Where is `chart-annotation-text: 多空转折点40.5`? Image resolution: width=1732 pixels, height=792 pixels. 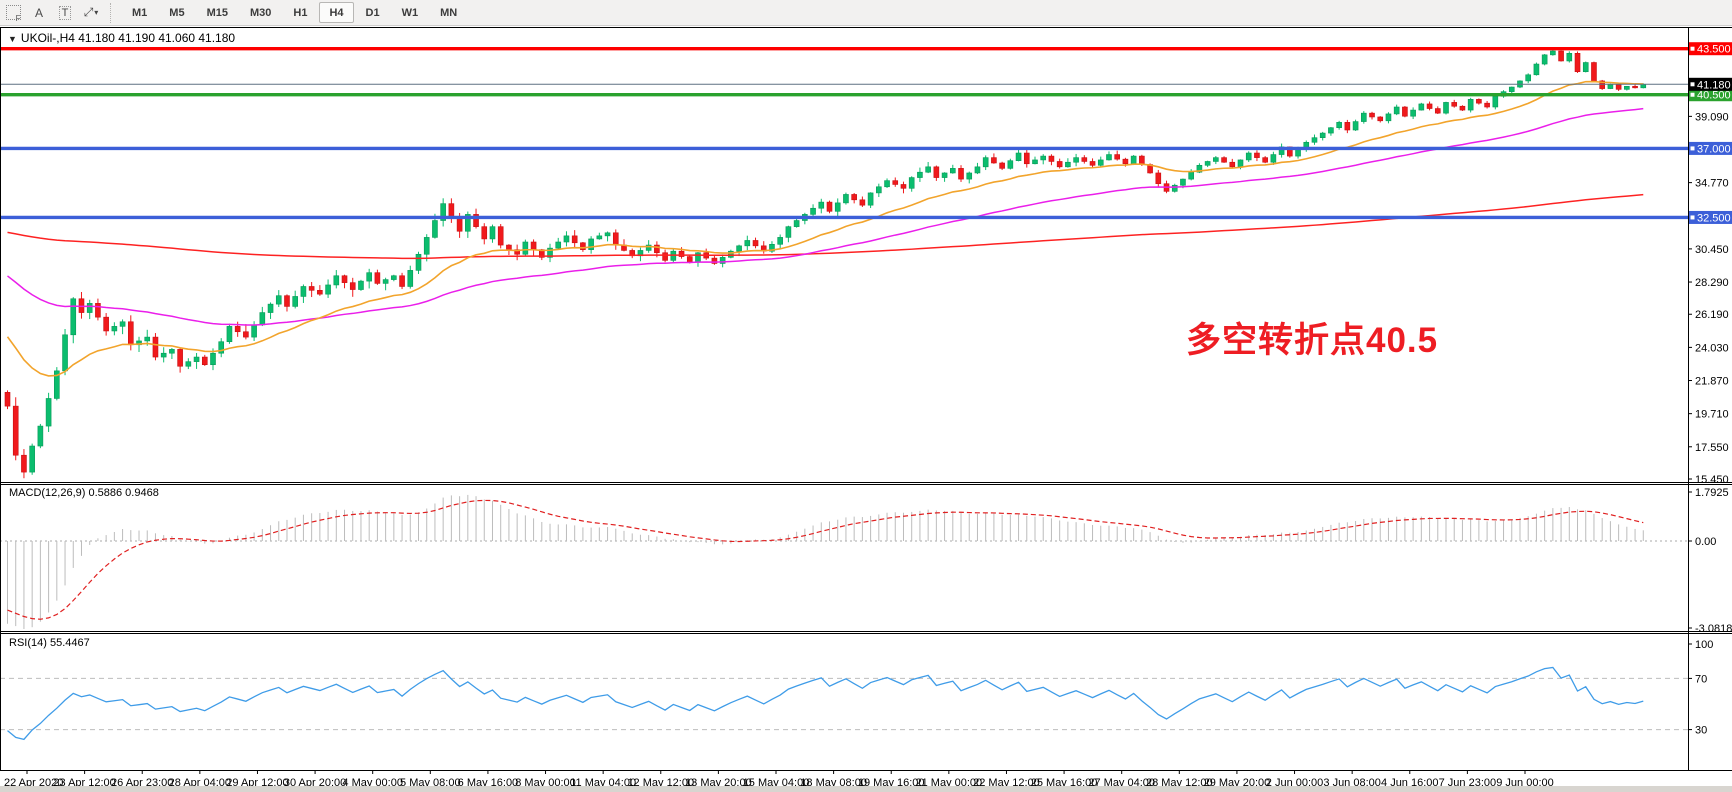
chart-annotation-text: 多空转折点40.5 is located at coordinates (1312, 340).